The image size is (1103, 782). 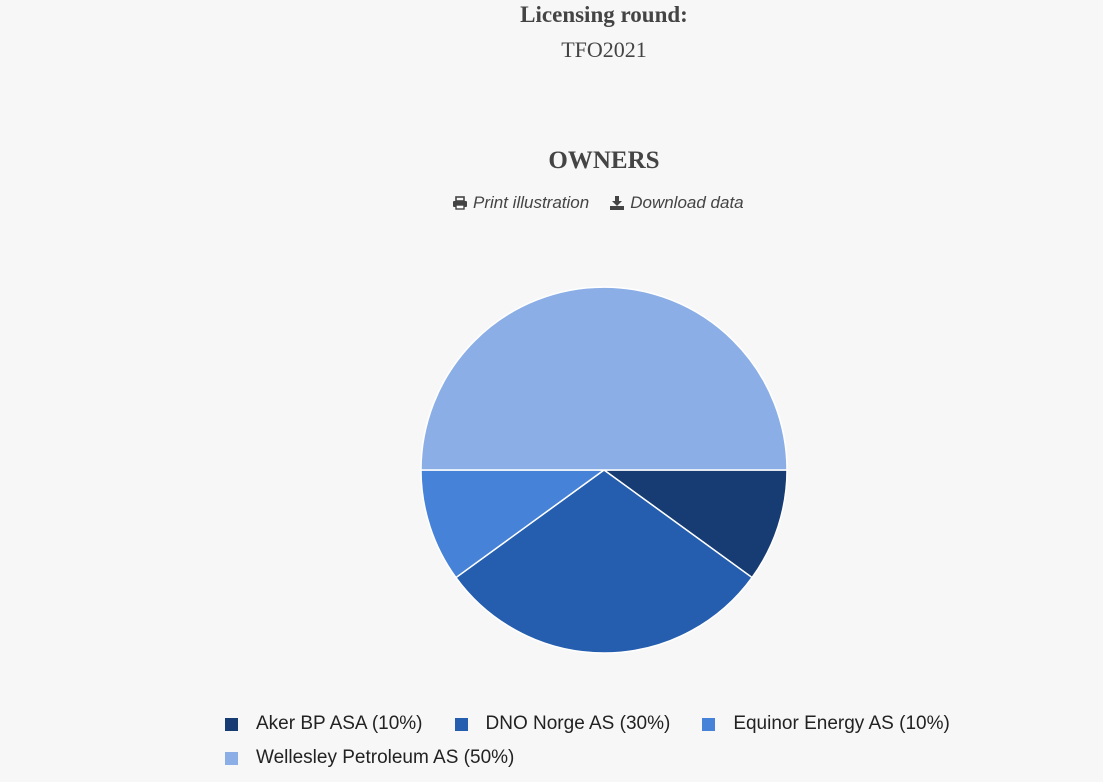 I want to click on download-button: Download data, so click(x=676, y=203).